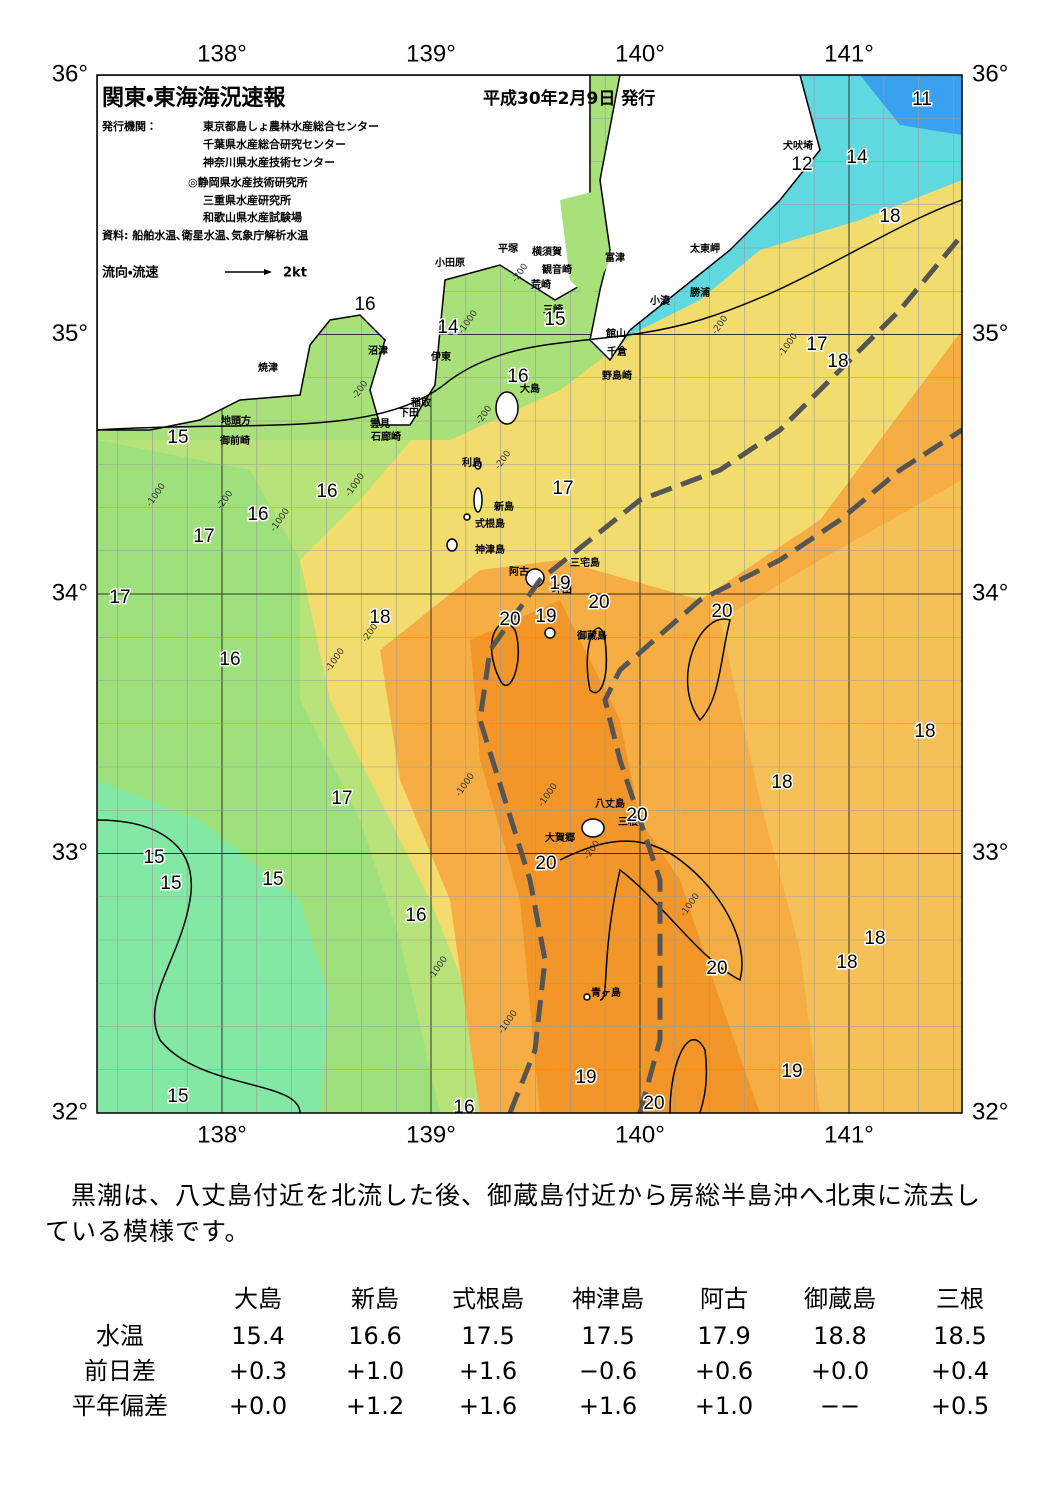 Image resolution: width=1064 pixels, height=1503 pixels. What do you see at coordinates (257, 1336) in the screenshot?
I see `table-cell: 15.4` at bounding box center [257, 1336].